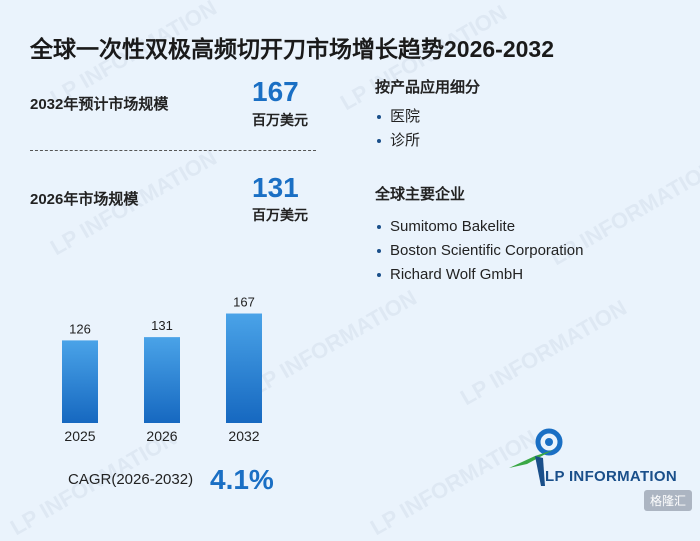 Image resolution: width=700 pixels, height=541 pixels. I want to click on segment-heading: 按产品应用细分, so click(428, 87).